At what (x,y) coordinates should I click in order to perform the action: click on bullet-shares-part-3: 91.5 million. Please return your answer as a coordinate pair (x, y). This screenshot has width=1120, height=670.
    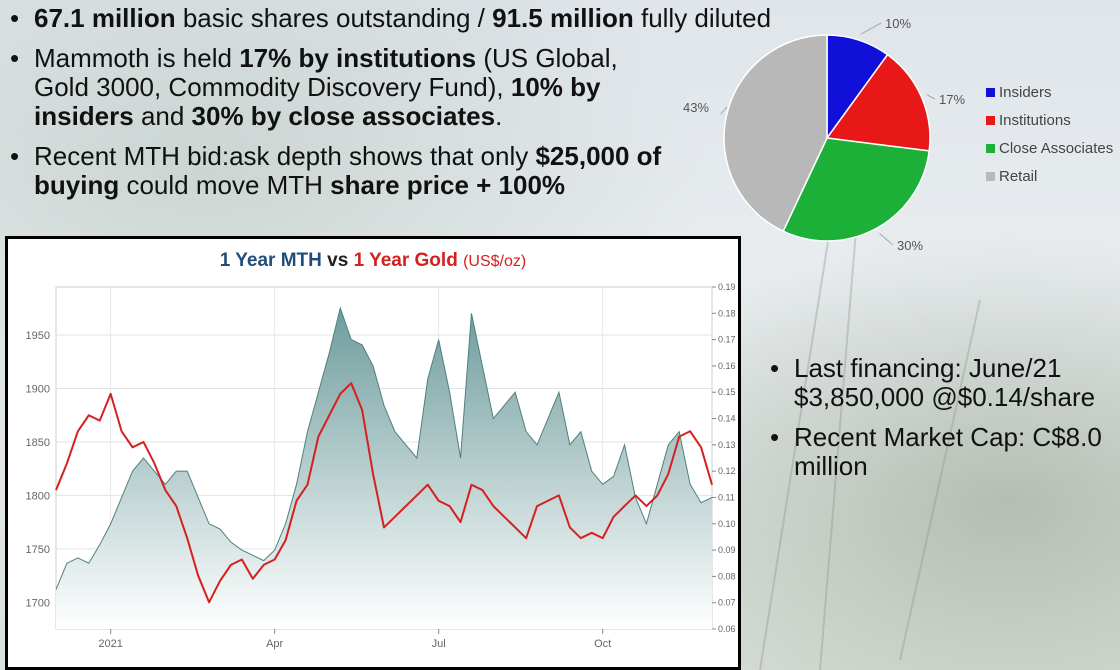
    Looking at the image, I should click on (563, 18).